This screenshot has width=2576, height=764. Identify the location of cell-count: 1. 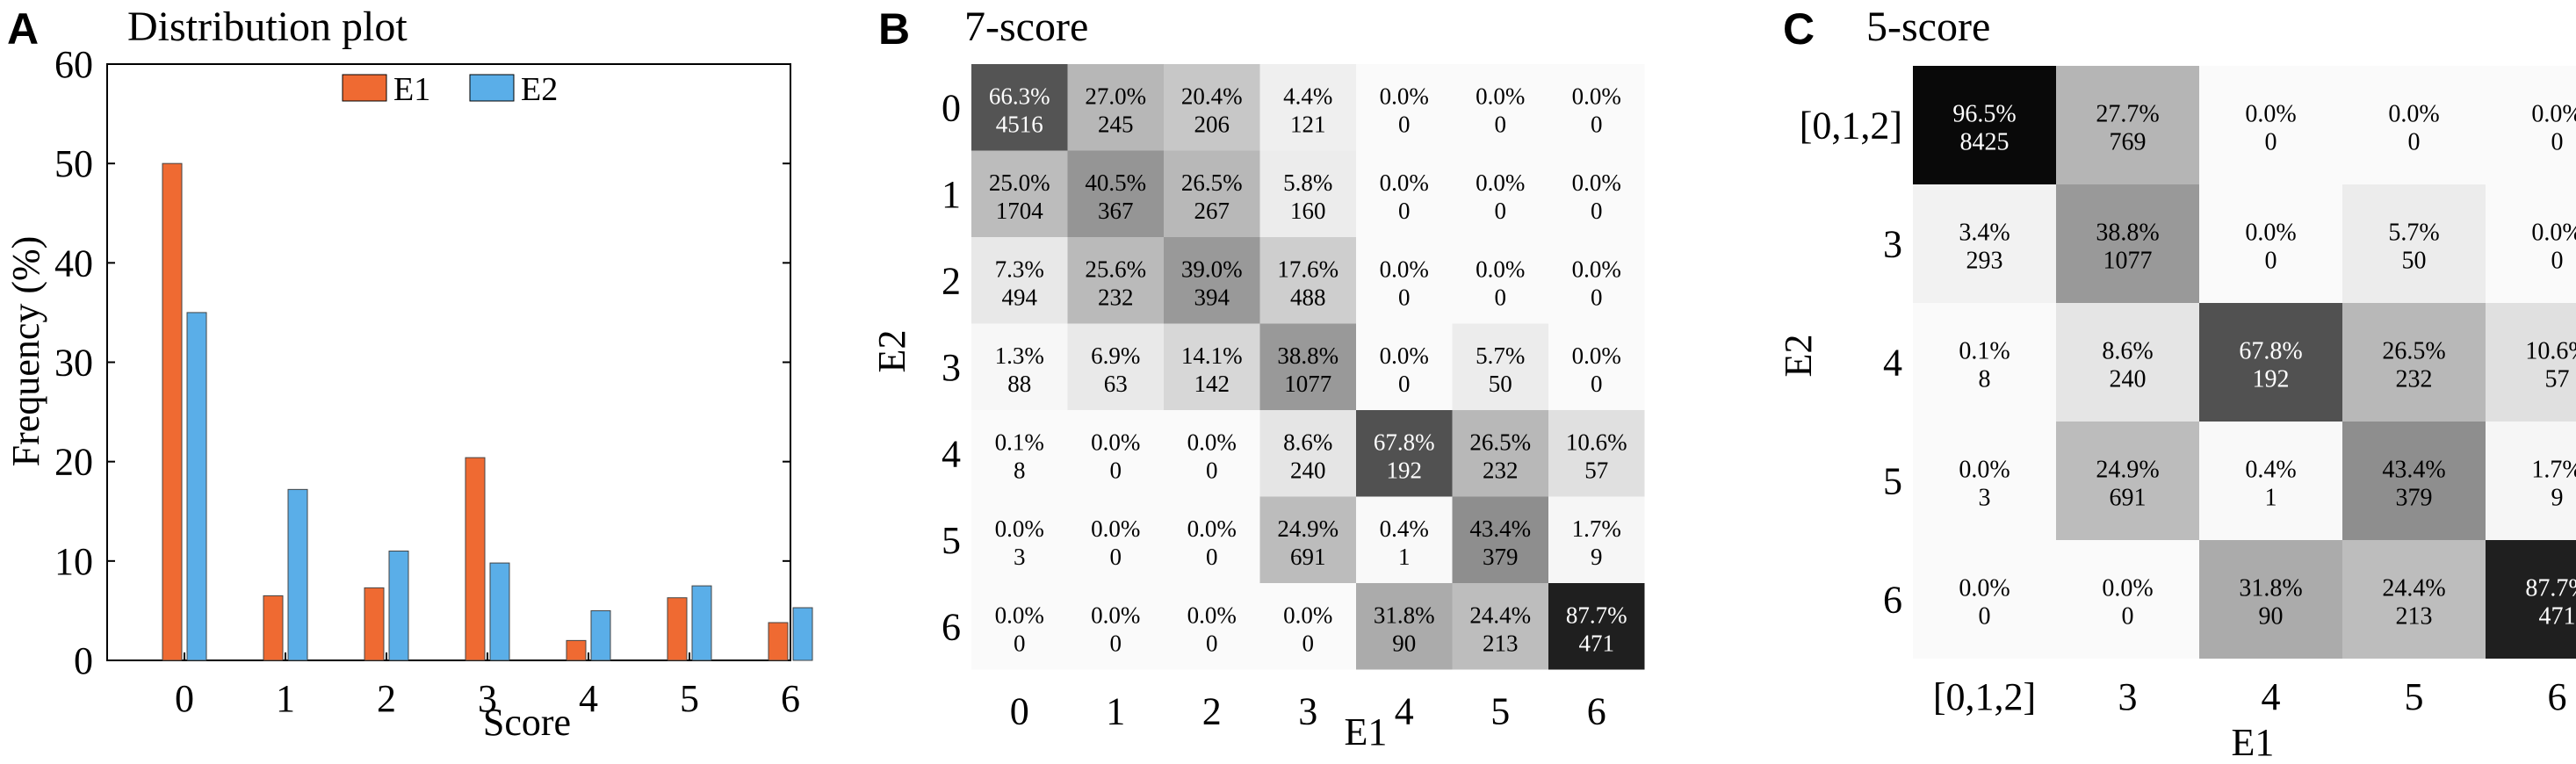
(1404, 557).